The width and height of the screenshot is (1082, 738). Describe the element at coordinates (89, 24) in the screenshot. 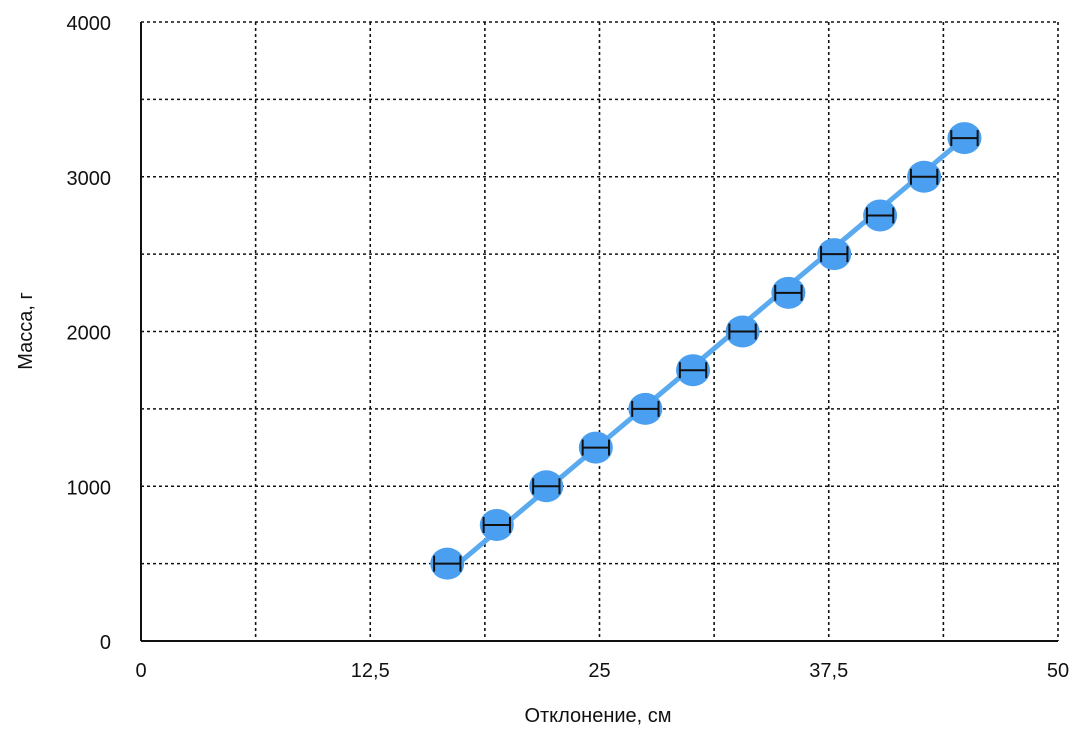

I see `y-tick-label: 4000` at that location.